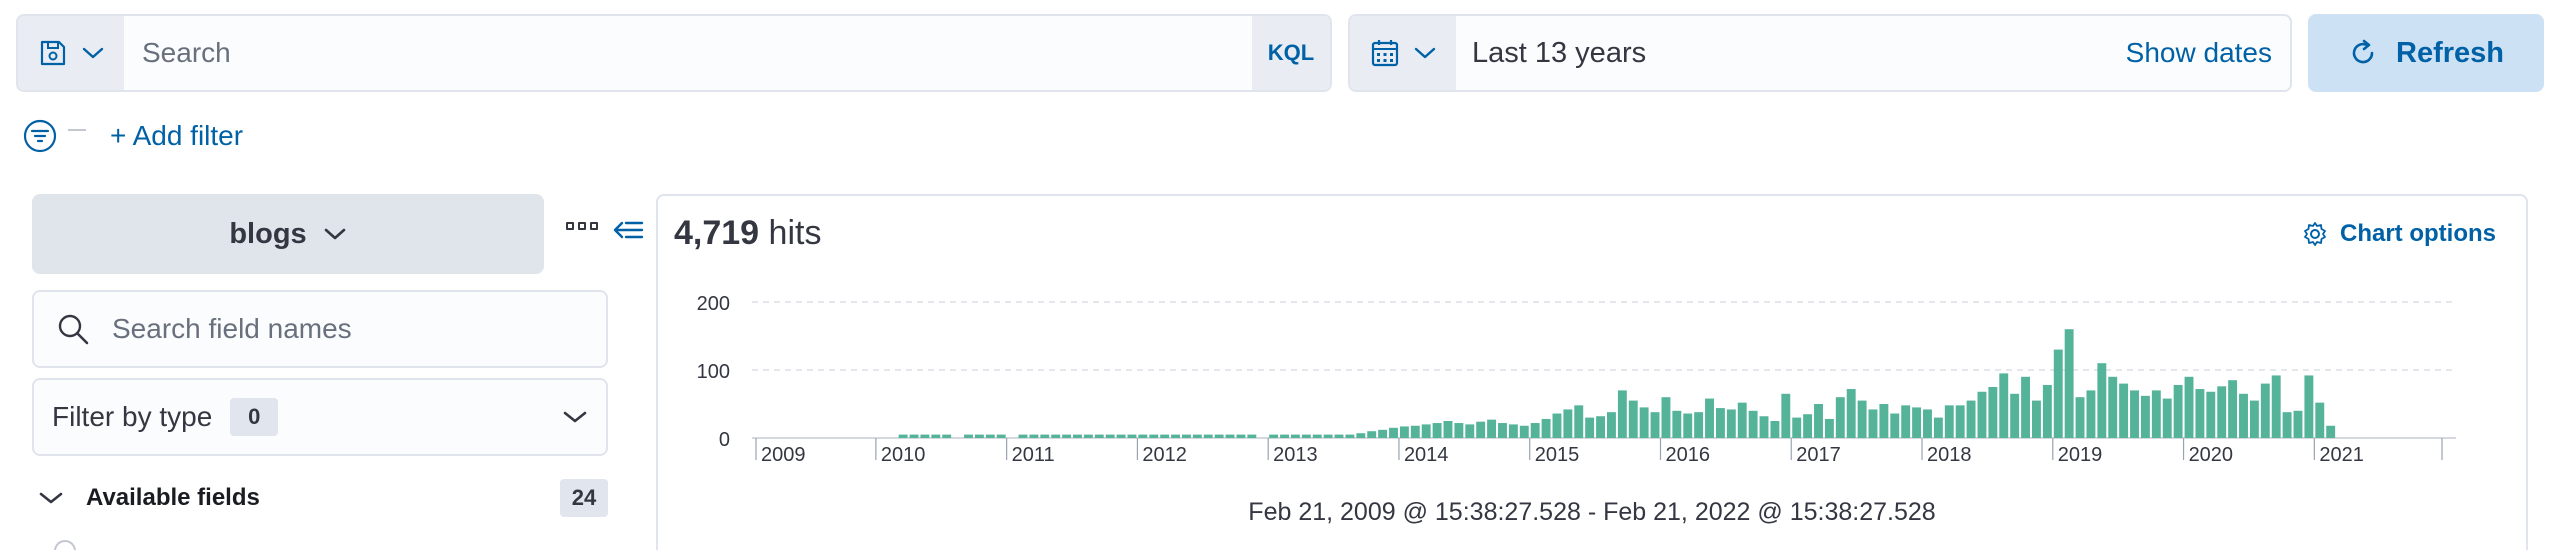  What do you see at coordinates (713, 304) in the screenshot?
I see `y-tick-label: 200` at bounding box center [713, 304].